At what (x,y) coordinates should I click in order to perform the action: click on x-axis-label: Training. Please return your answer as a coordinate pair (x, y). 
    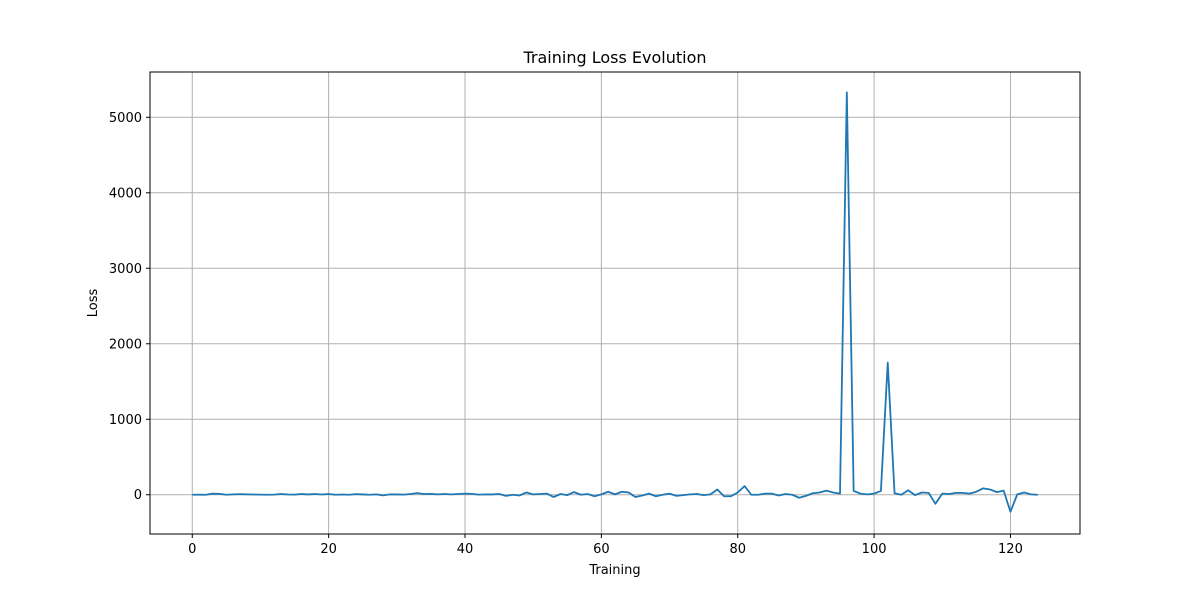
    Looking at the image, I should click on (614, 570).